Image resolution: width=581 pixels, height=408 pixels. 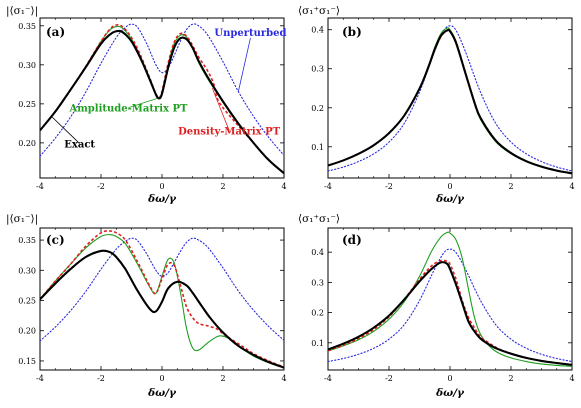 I want to click on annotation-density-matrix-pt: Density-Matrix PT, so click(x=229, y=131).